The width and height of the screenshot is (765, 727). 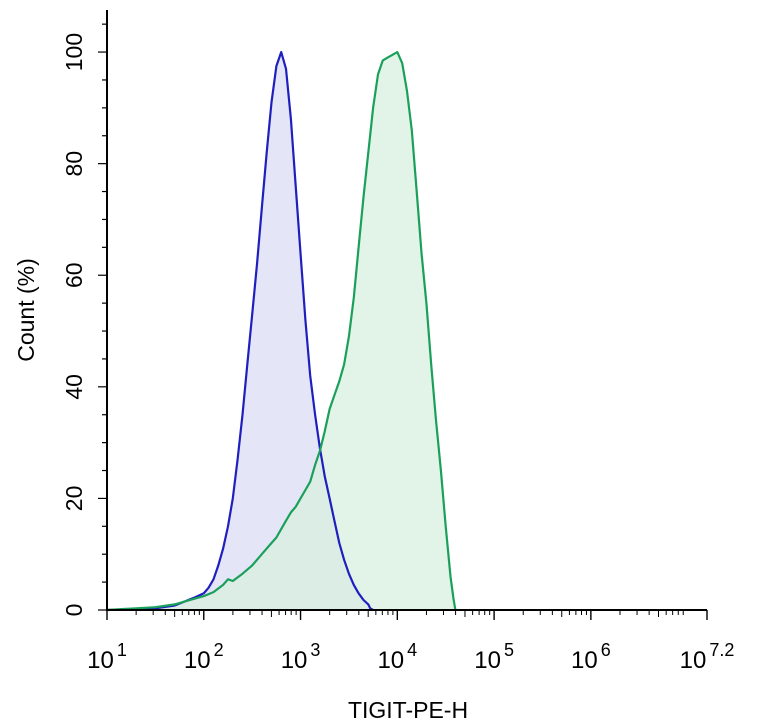 I want to click on x-tick-label: 10 7.2, so click(x=707, y=657).